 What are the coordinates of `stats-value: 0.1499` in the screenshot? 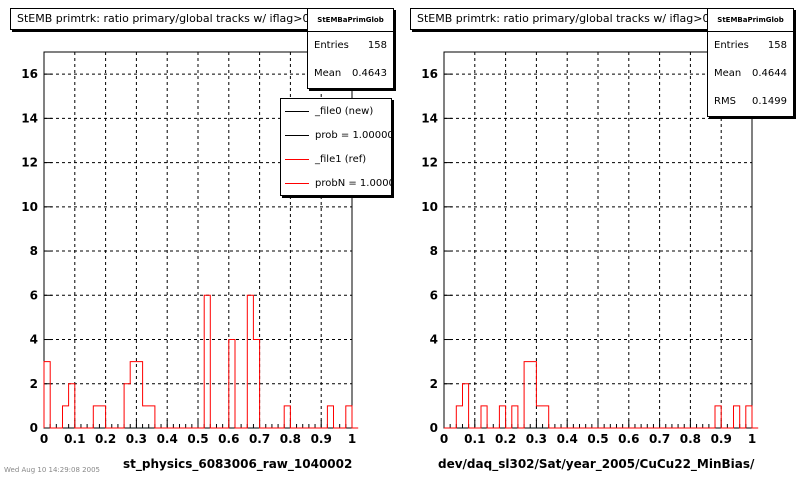 It's located at (769, 101).